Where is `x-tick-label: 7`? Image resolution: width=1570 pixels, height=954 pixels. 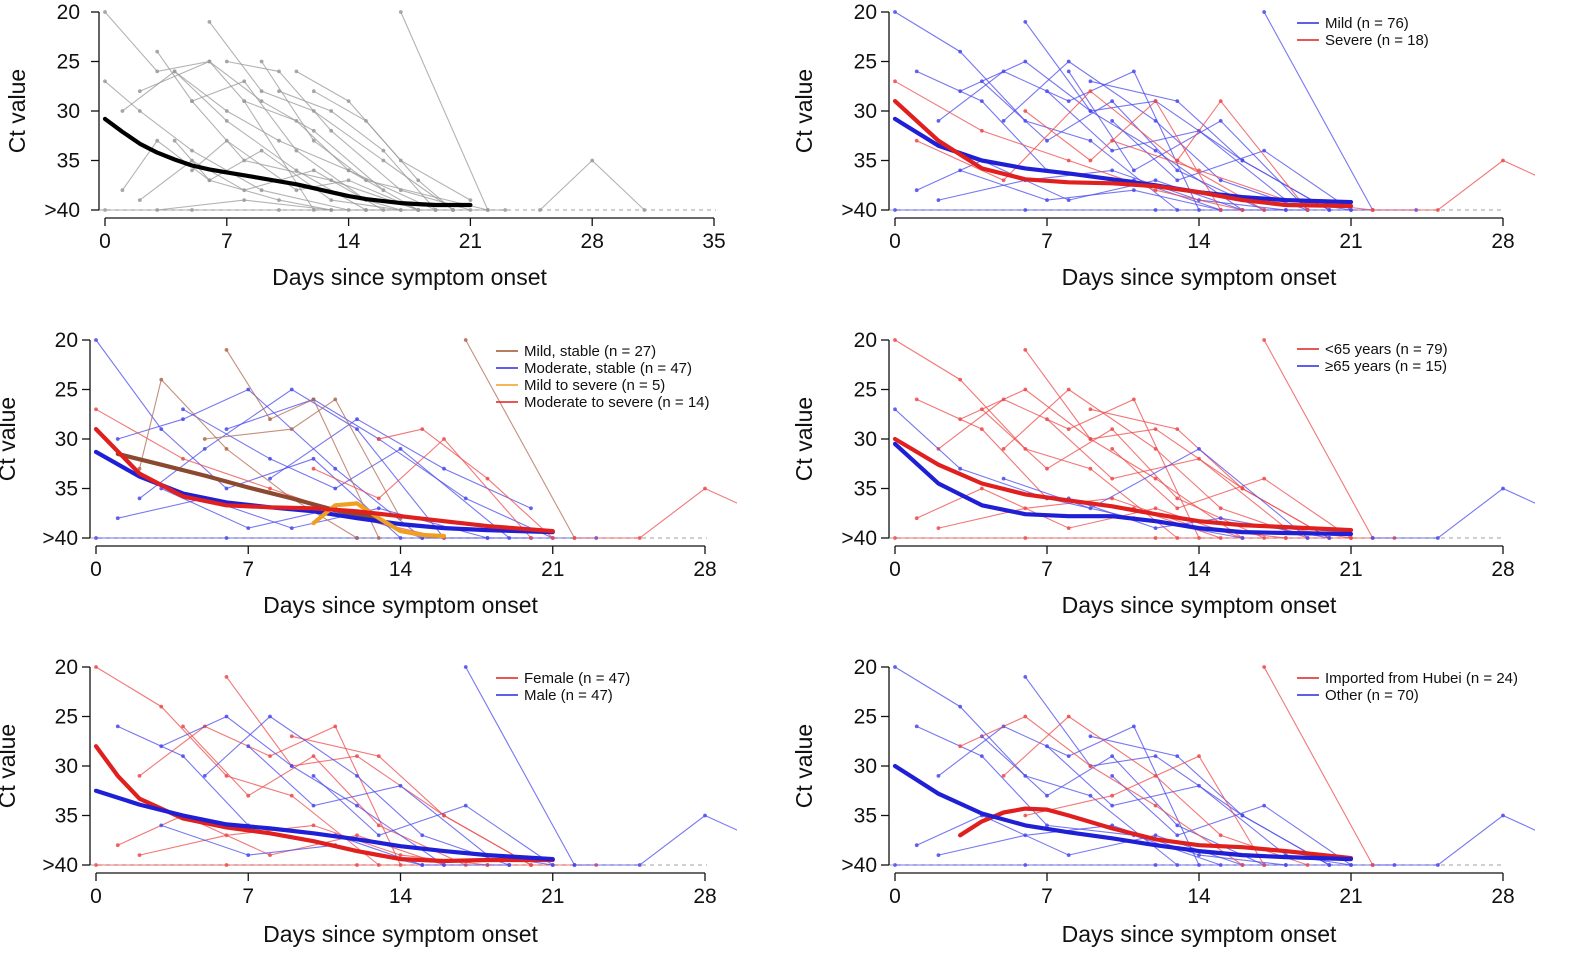
x-tick-label: 7 is located at coordinates (227, 241).